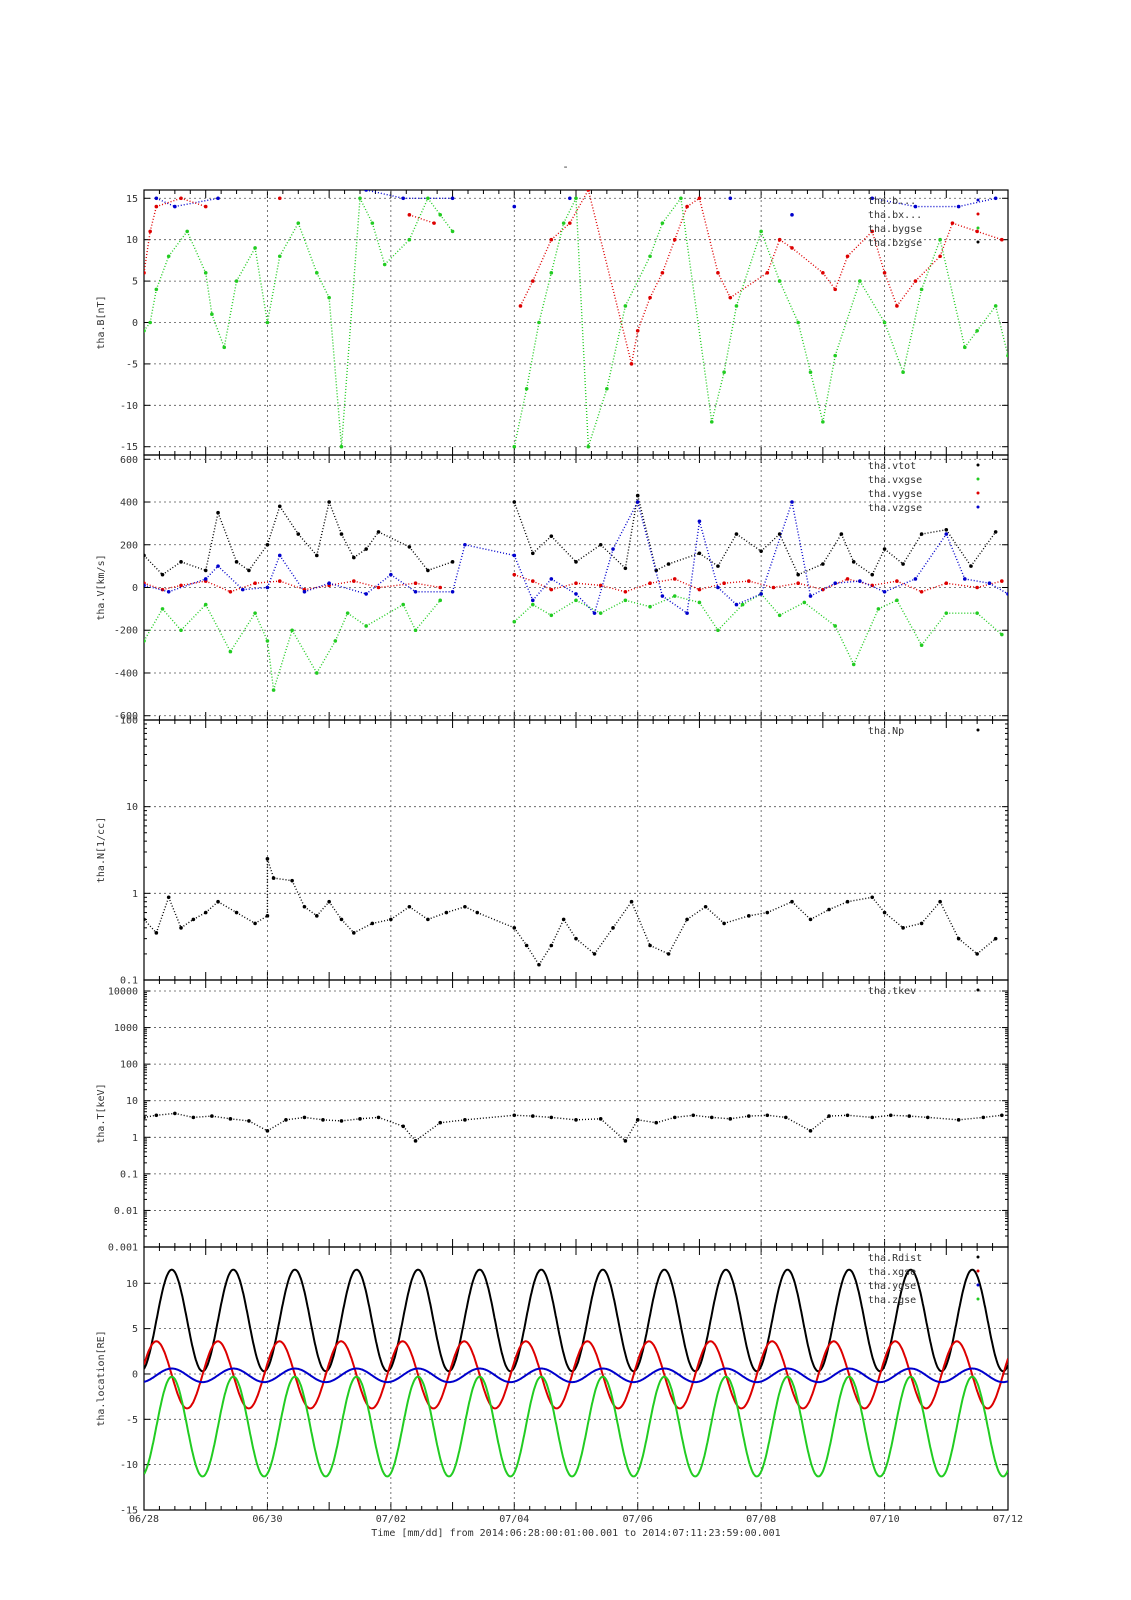 The width and height of the screenshot is (1131, 1600). I want to click on x-tick-label: 07/12, so click(1008, 1519).